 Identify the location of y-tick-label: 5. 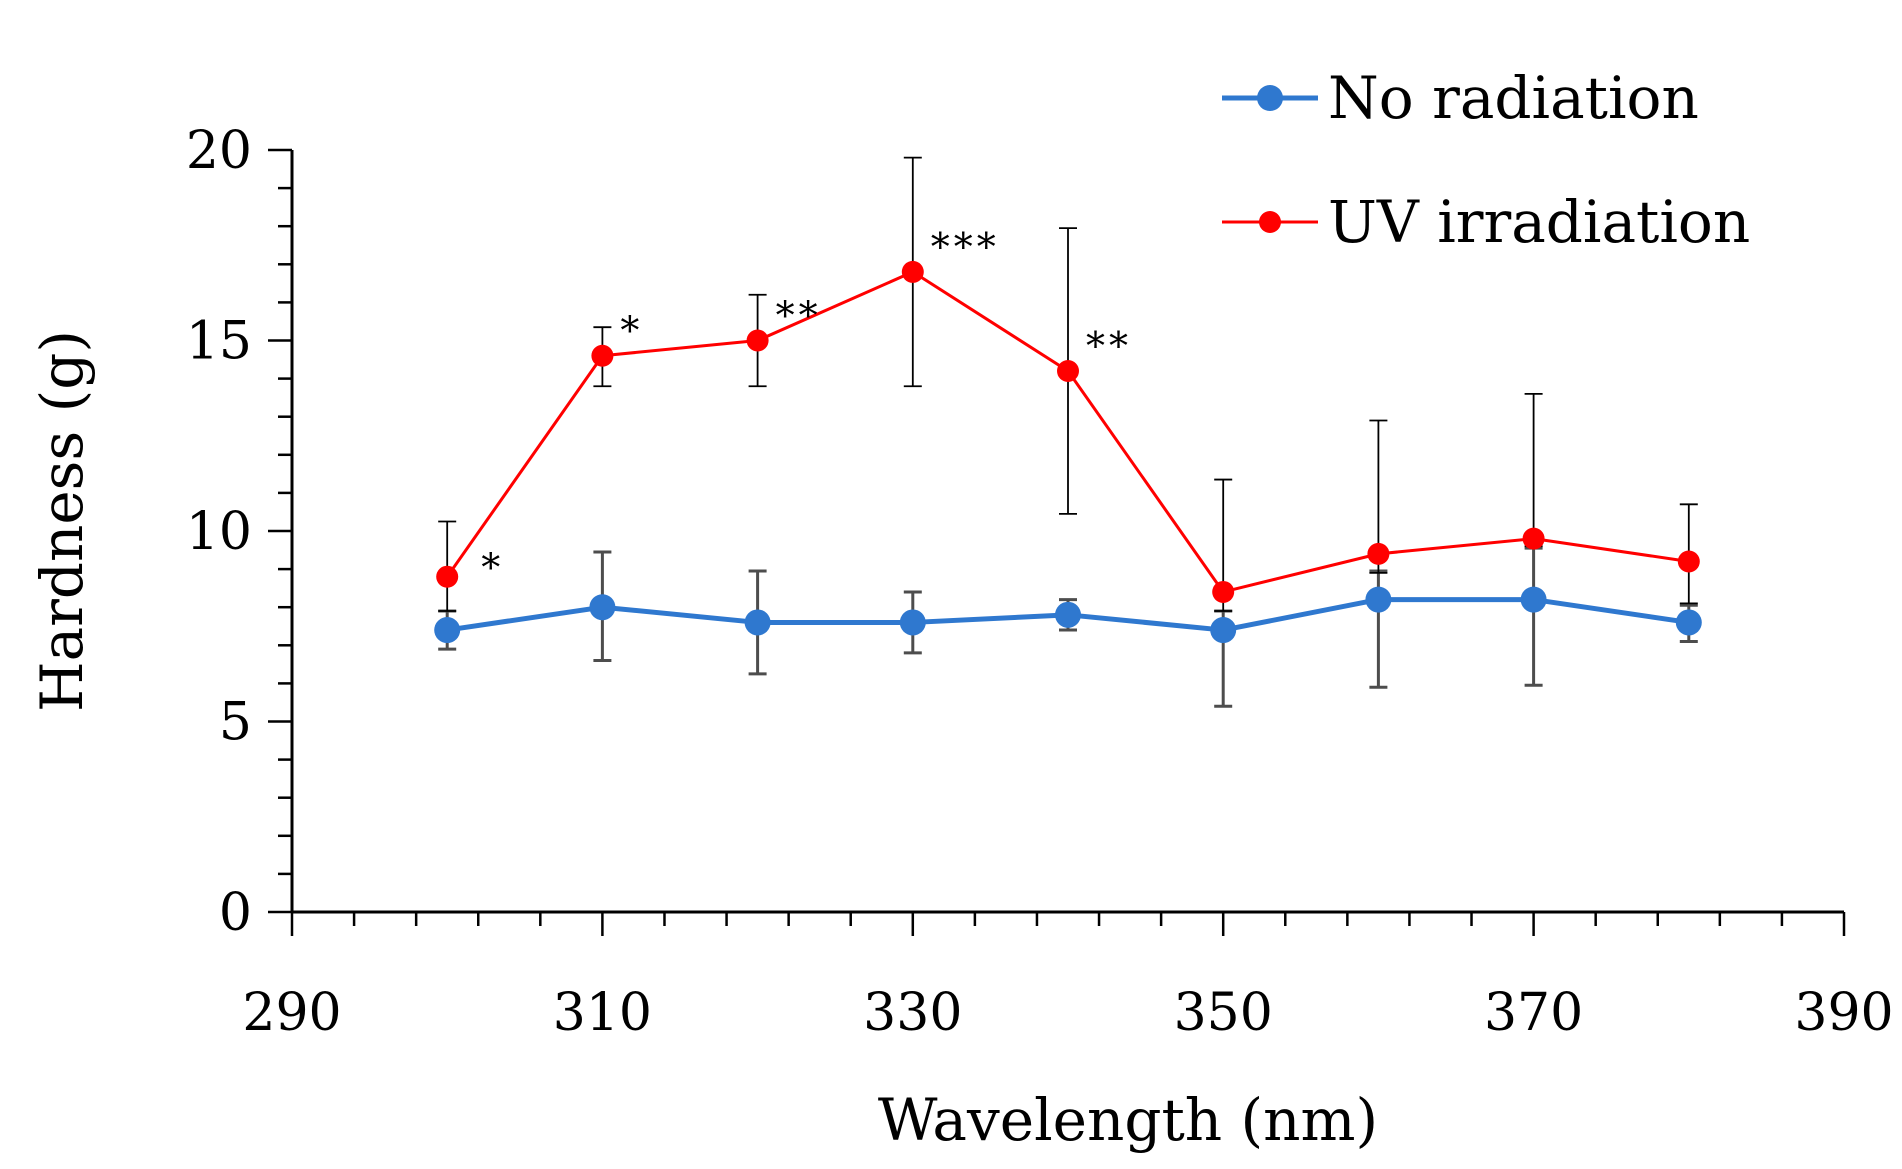
(235, 723).